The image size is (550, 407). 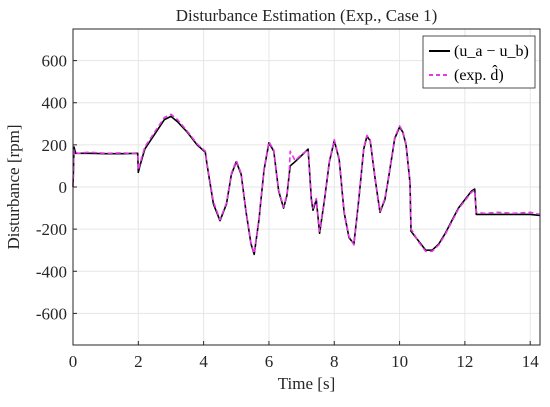 I want to click on y-tick-label: 0, so click(x=63, y=187).